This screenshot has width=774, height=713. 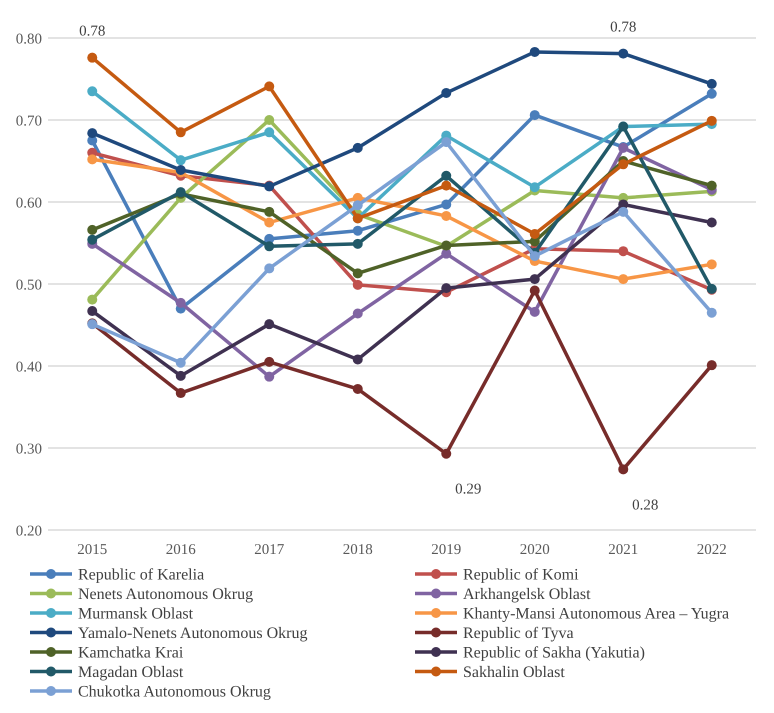 What do you see at coordinates (166, 595) in the screenshot?
I see `legend-label: Nenets Autonomous Okrug` at bounding box center [166, 595].